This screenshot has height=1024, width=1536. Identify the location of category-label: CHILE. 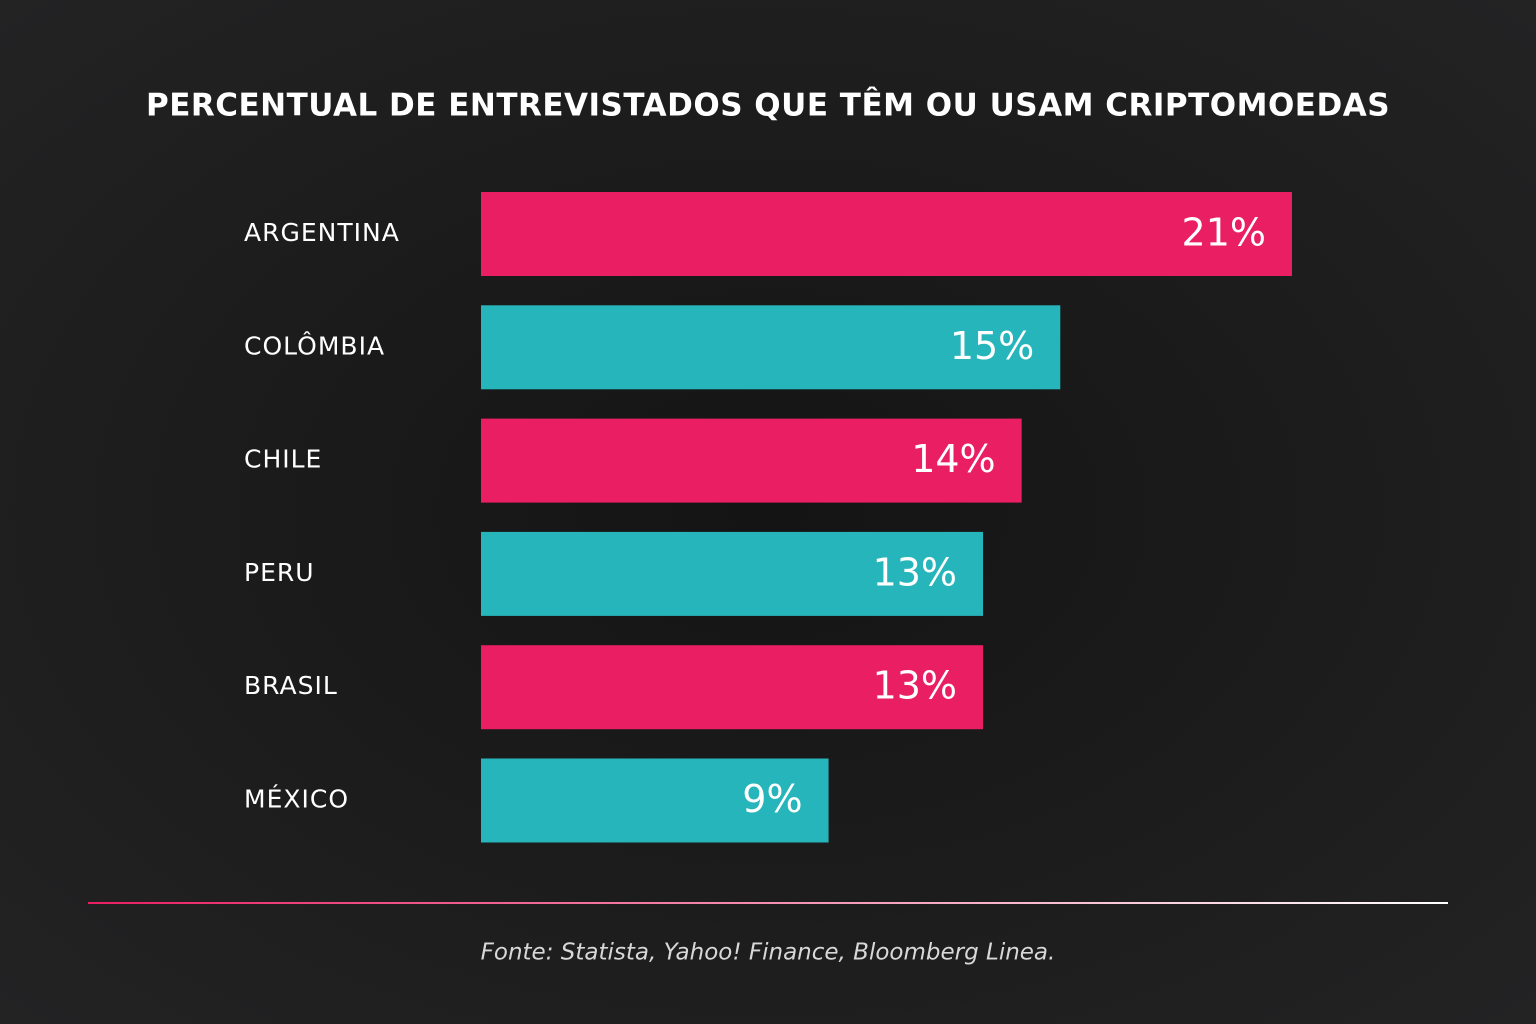
(283, 459).